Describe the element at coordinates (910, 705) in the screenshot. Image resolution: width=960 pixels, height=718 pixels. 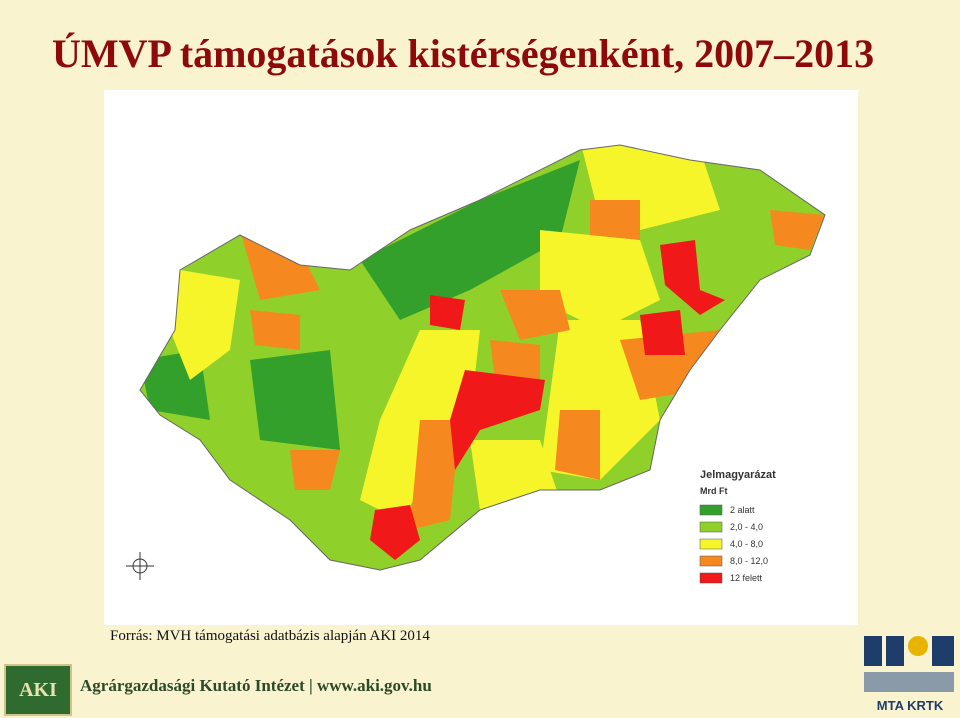
I see `partner: MTA KRTK` at that location.